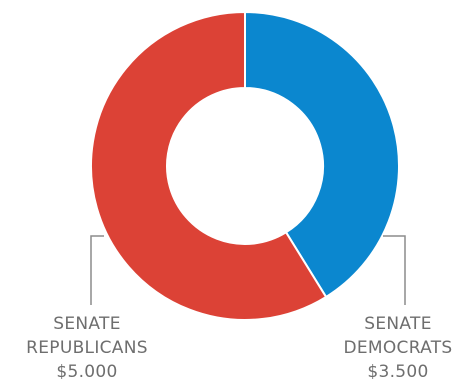  I want to click on slice-label-republicans-line1: SENATE, so click(86, 324).